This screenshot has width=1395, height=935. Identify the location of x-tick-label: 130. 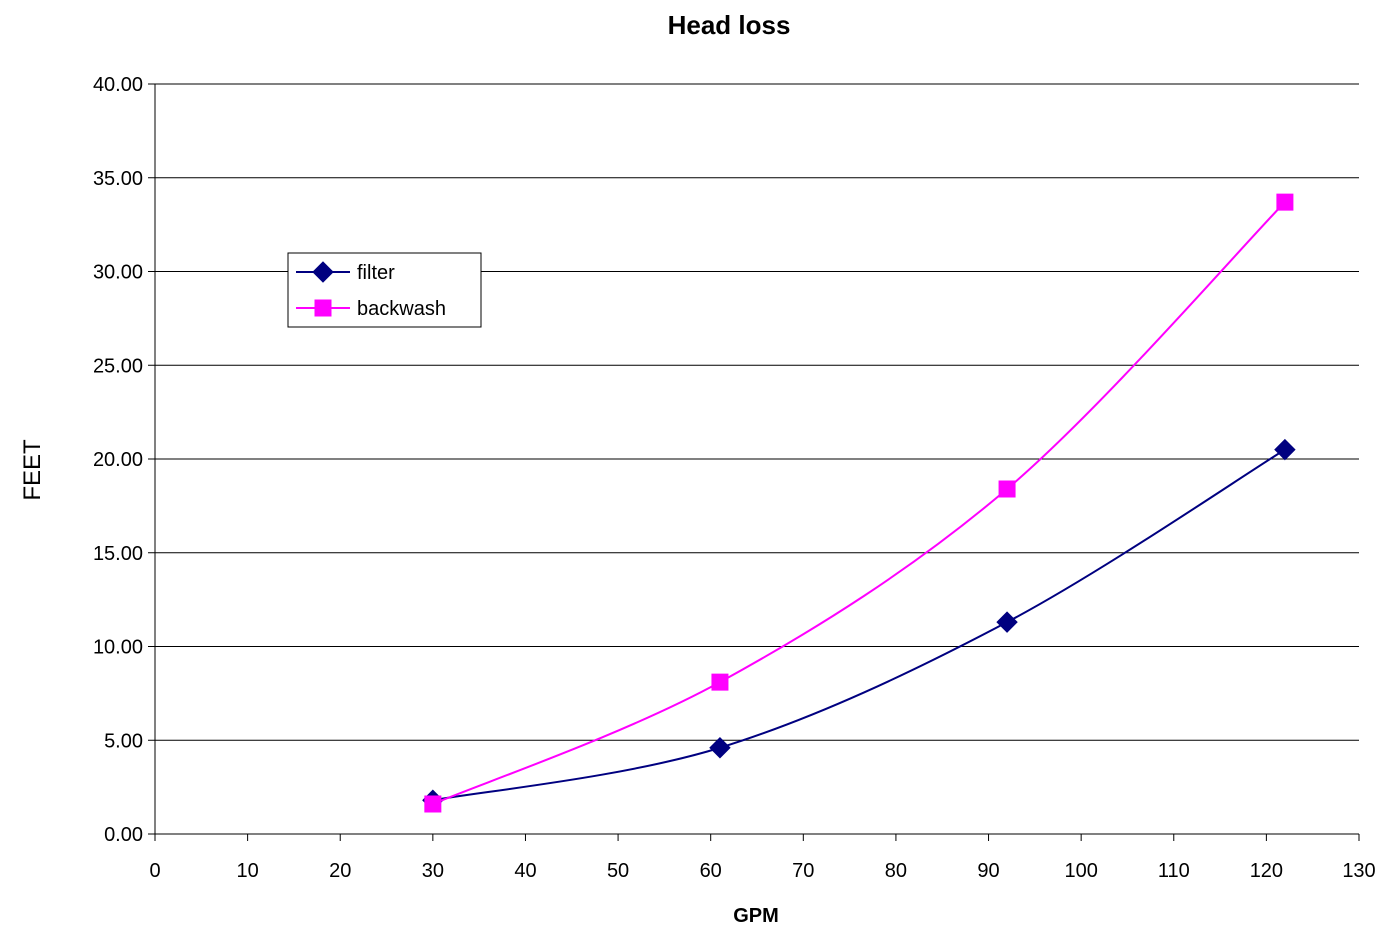
(1358, 871).